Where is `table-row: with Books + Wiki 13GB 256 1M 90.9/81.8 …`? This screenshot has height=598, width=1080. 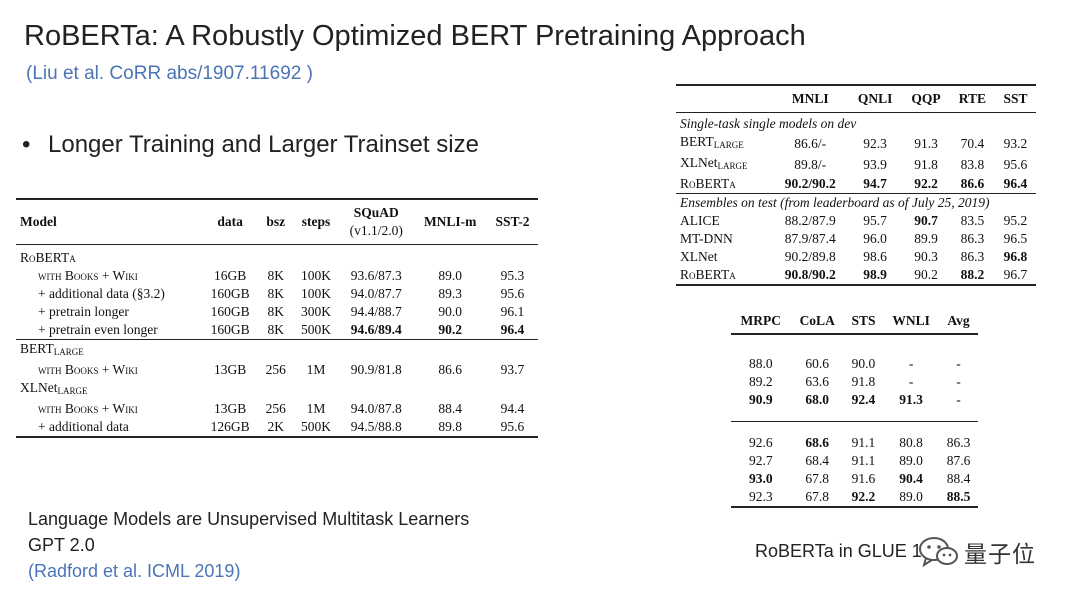
table-row: with Books + Wiki 13GB 256 1M 90.9/81.8 … is located at coordinates (281, 369).